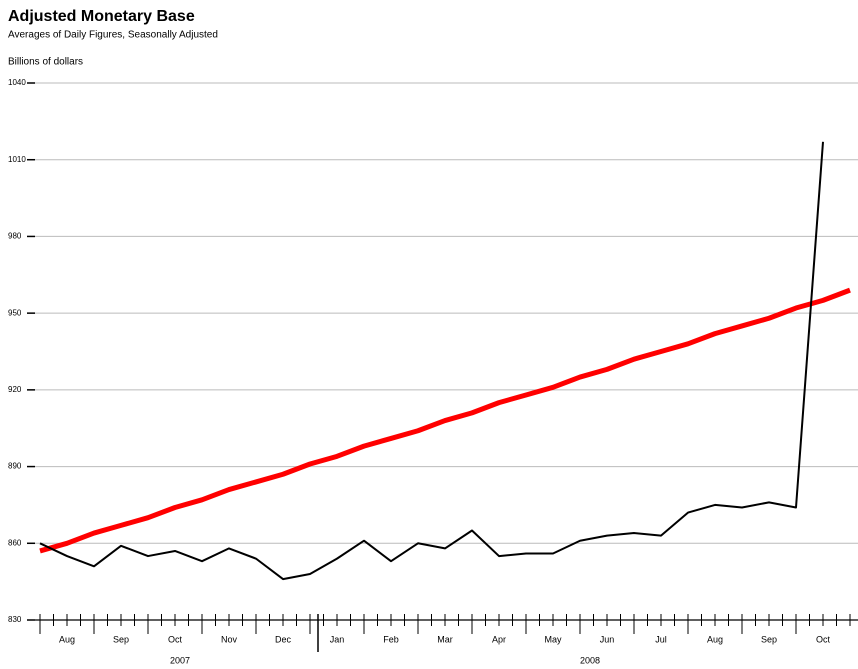  I want to click on y-tick-label: 980, so click(15, 236).